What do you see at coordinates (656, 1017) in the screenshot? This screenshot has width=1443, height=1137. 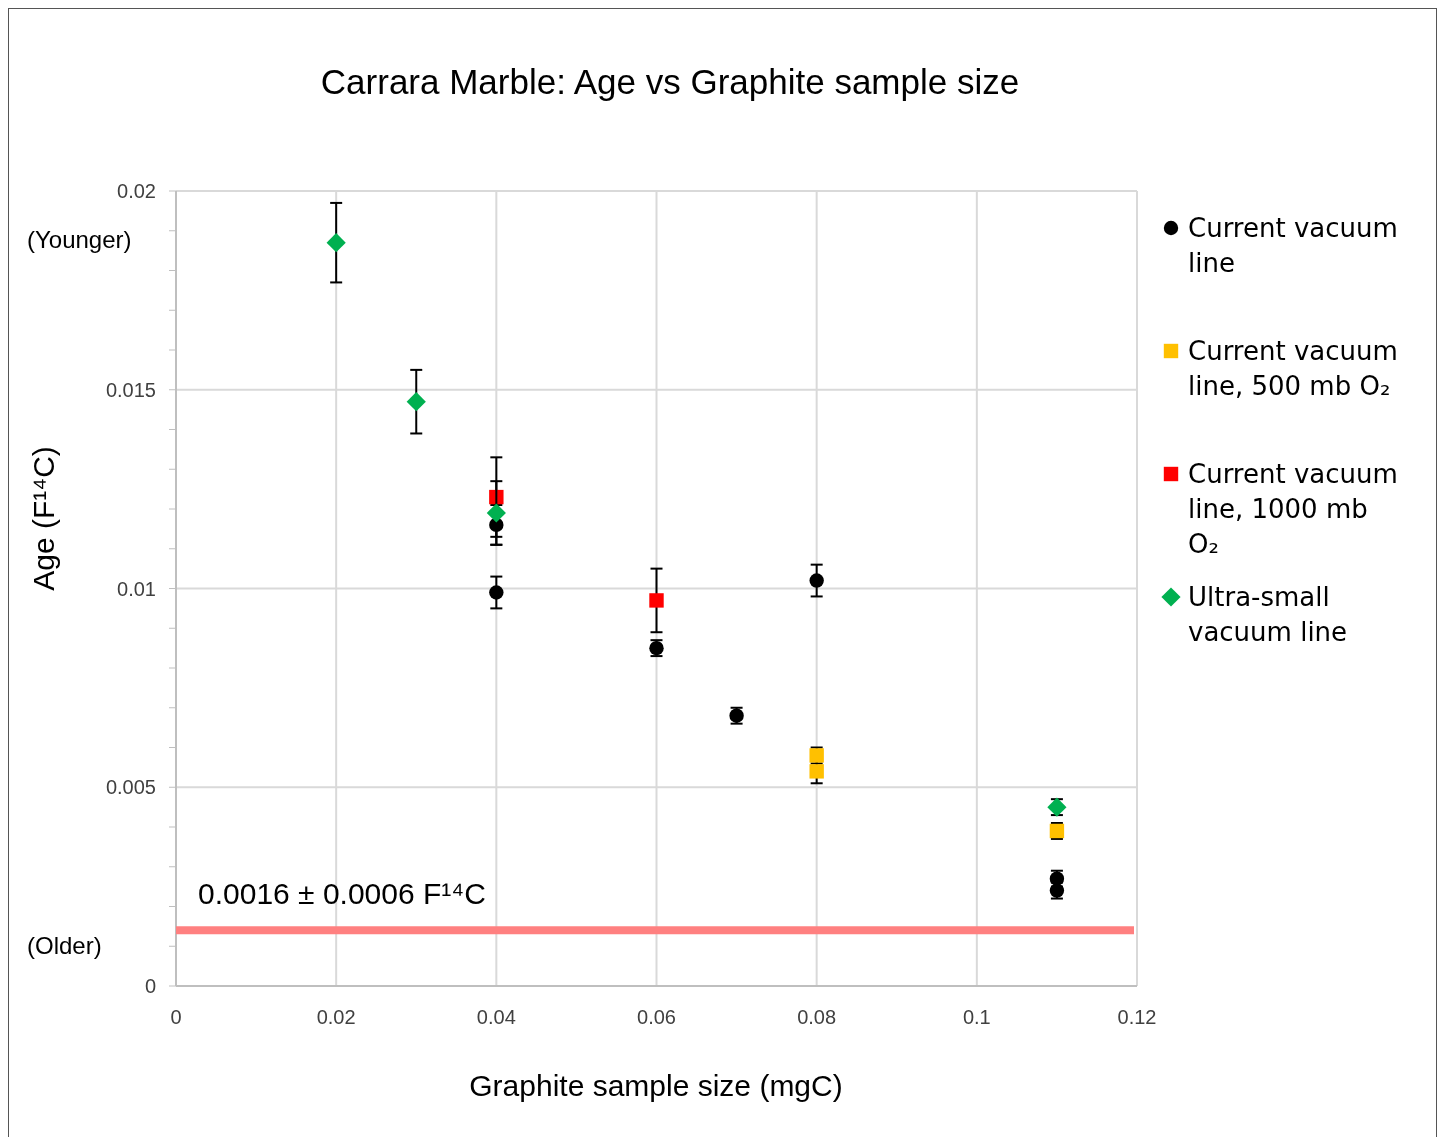 I see `x-tick-label: 0.06` at bounding box center [656, 1017].